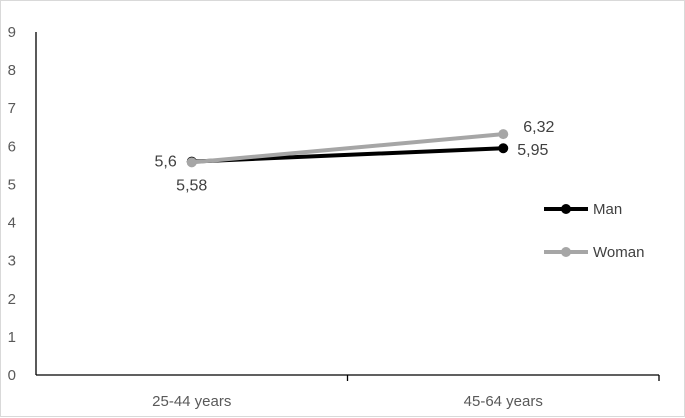 The image size is (685, 418). I want to click on series-line, so click(347, 148).